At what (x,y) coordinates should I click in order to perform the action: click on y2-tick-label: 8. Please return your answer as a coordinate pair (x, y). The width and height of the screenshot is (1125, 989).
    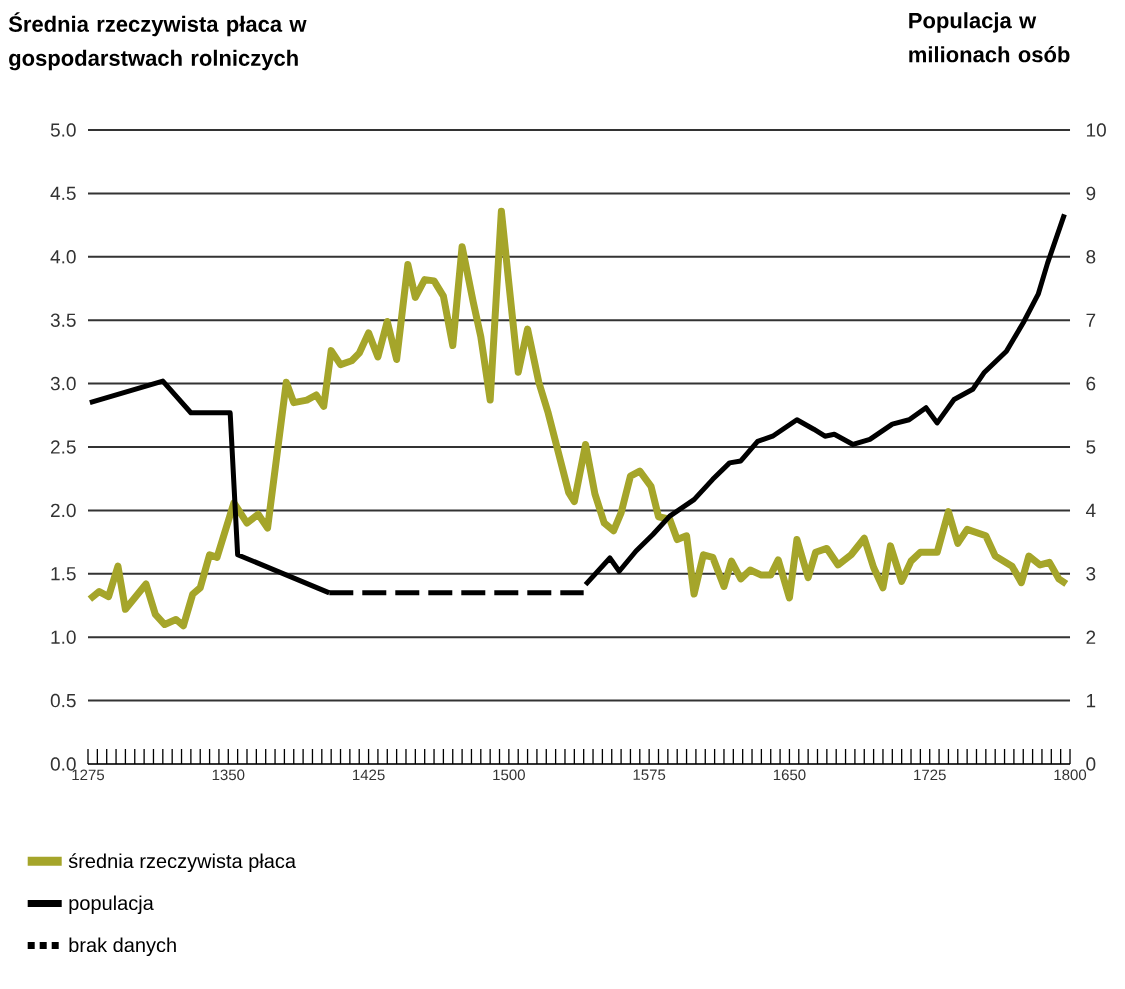
    Looking at the image, I should click on (1091, 257).